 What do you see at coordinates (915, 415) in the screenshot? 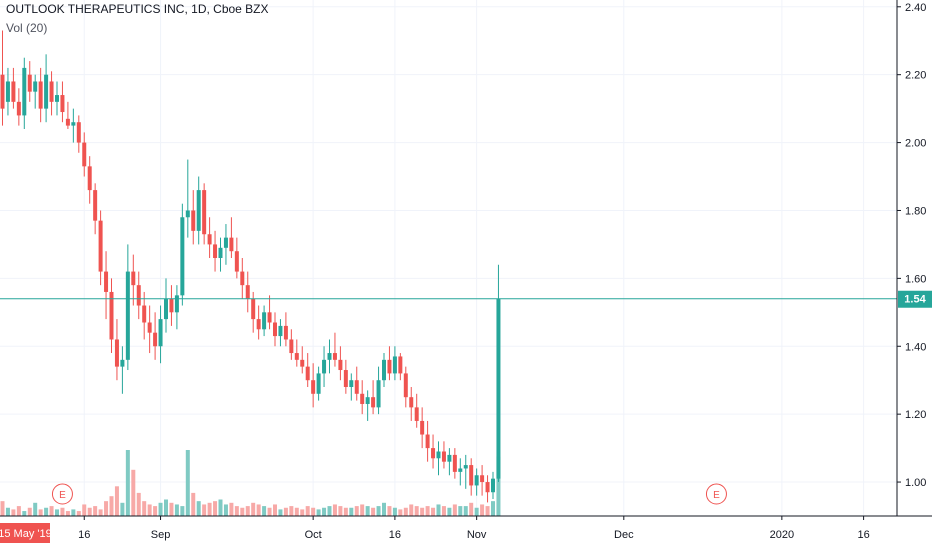
I see `y-tick-label: 1.20` at bounding box center [915, 415].